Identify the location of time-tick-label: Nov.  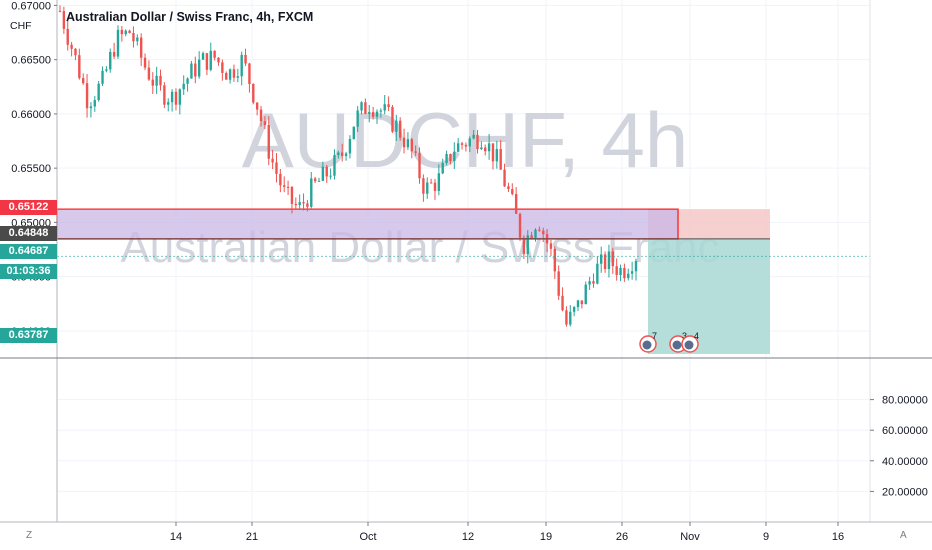
(690, 537).